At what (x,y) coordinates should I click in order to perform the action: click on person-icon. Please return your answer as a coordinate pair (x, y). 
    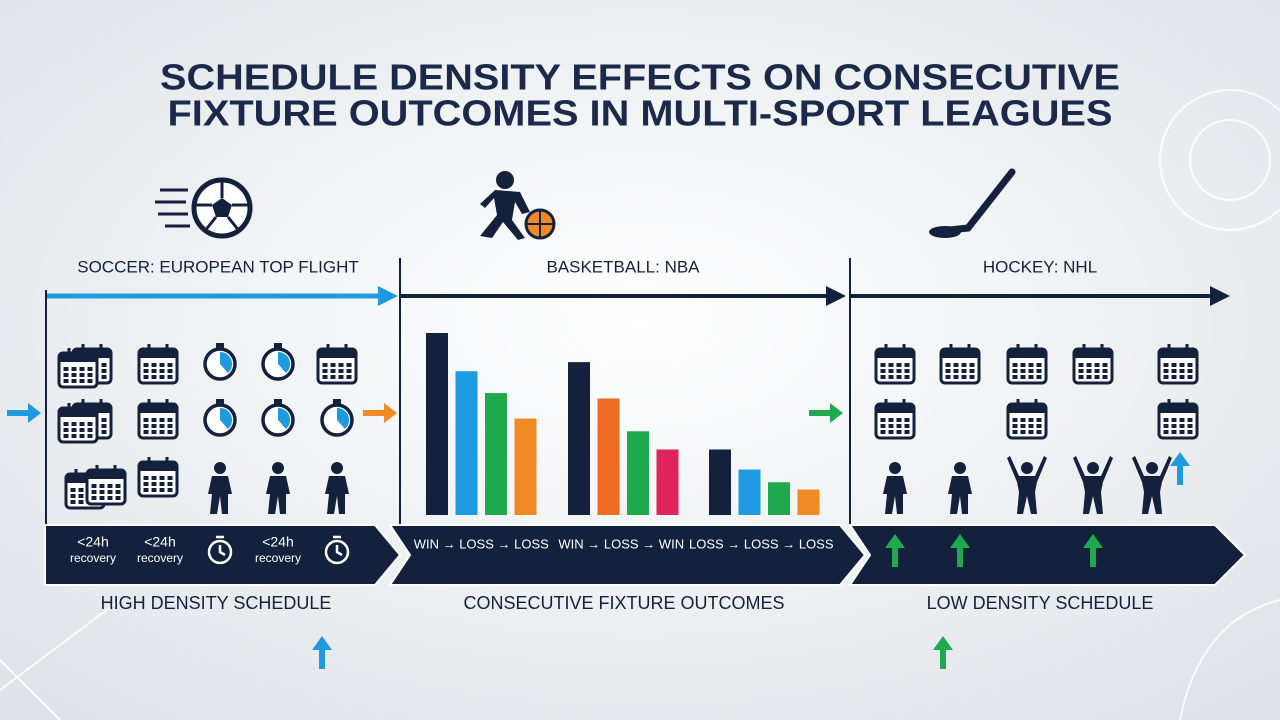
    Looking at the image, I should click on (1152, 485).